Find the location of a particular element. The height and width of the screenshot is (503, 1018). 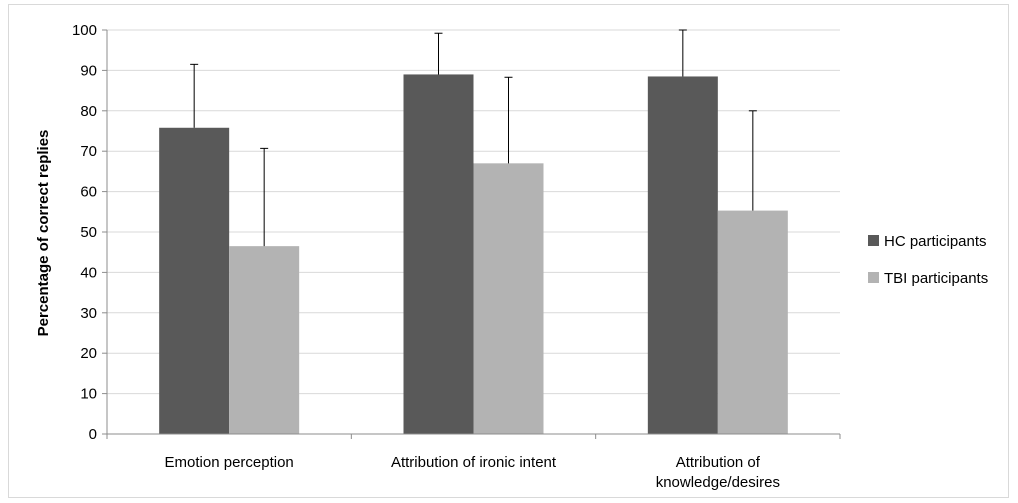

x-category-label: Attribution of is located at coordinates (718, 462).